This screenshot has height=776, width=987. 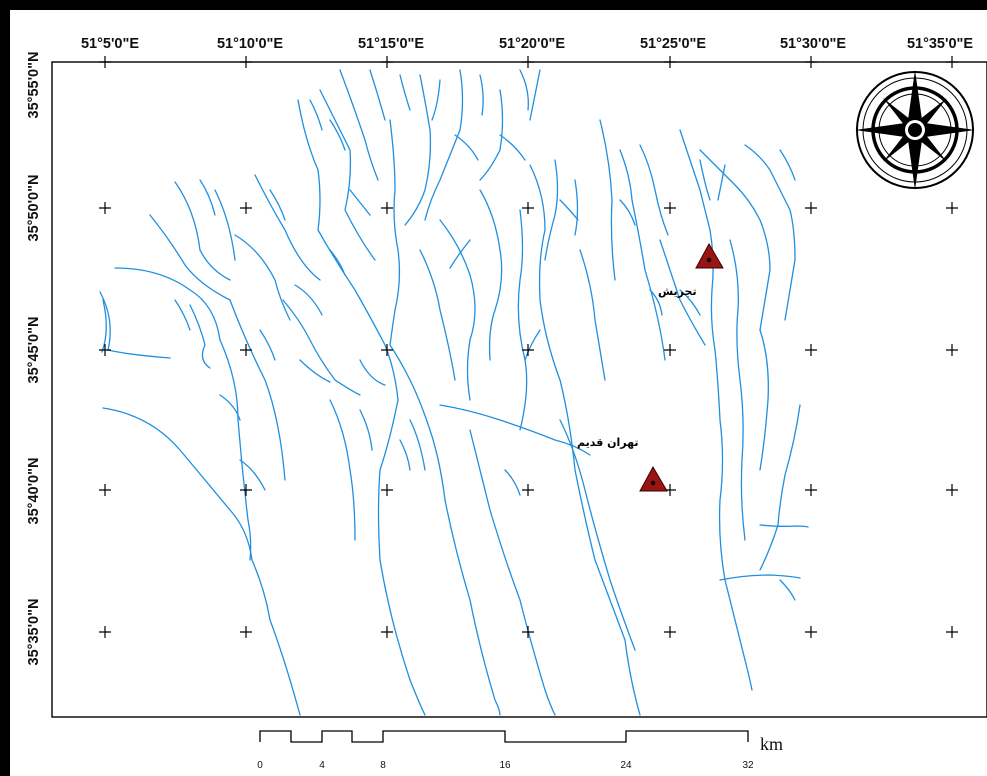 What do you see at coordinates (505, 765) in the screenshot?
I see `scale-tick-label: 16` at bounding box center [505, 765].